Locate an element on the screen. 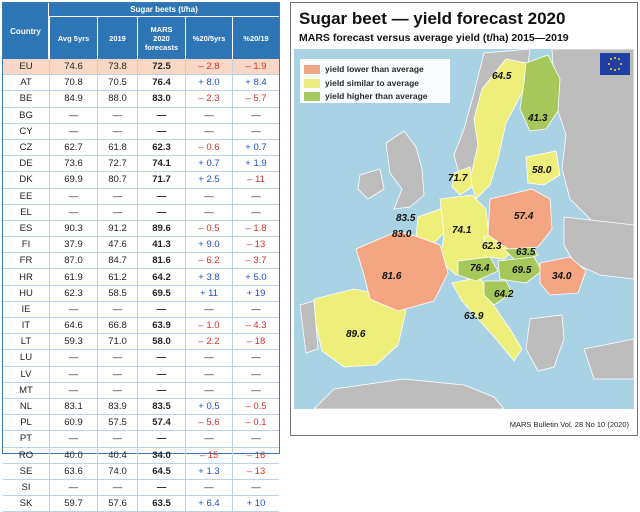  country-cell: BG is located at coordinates (26, 115).